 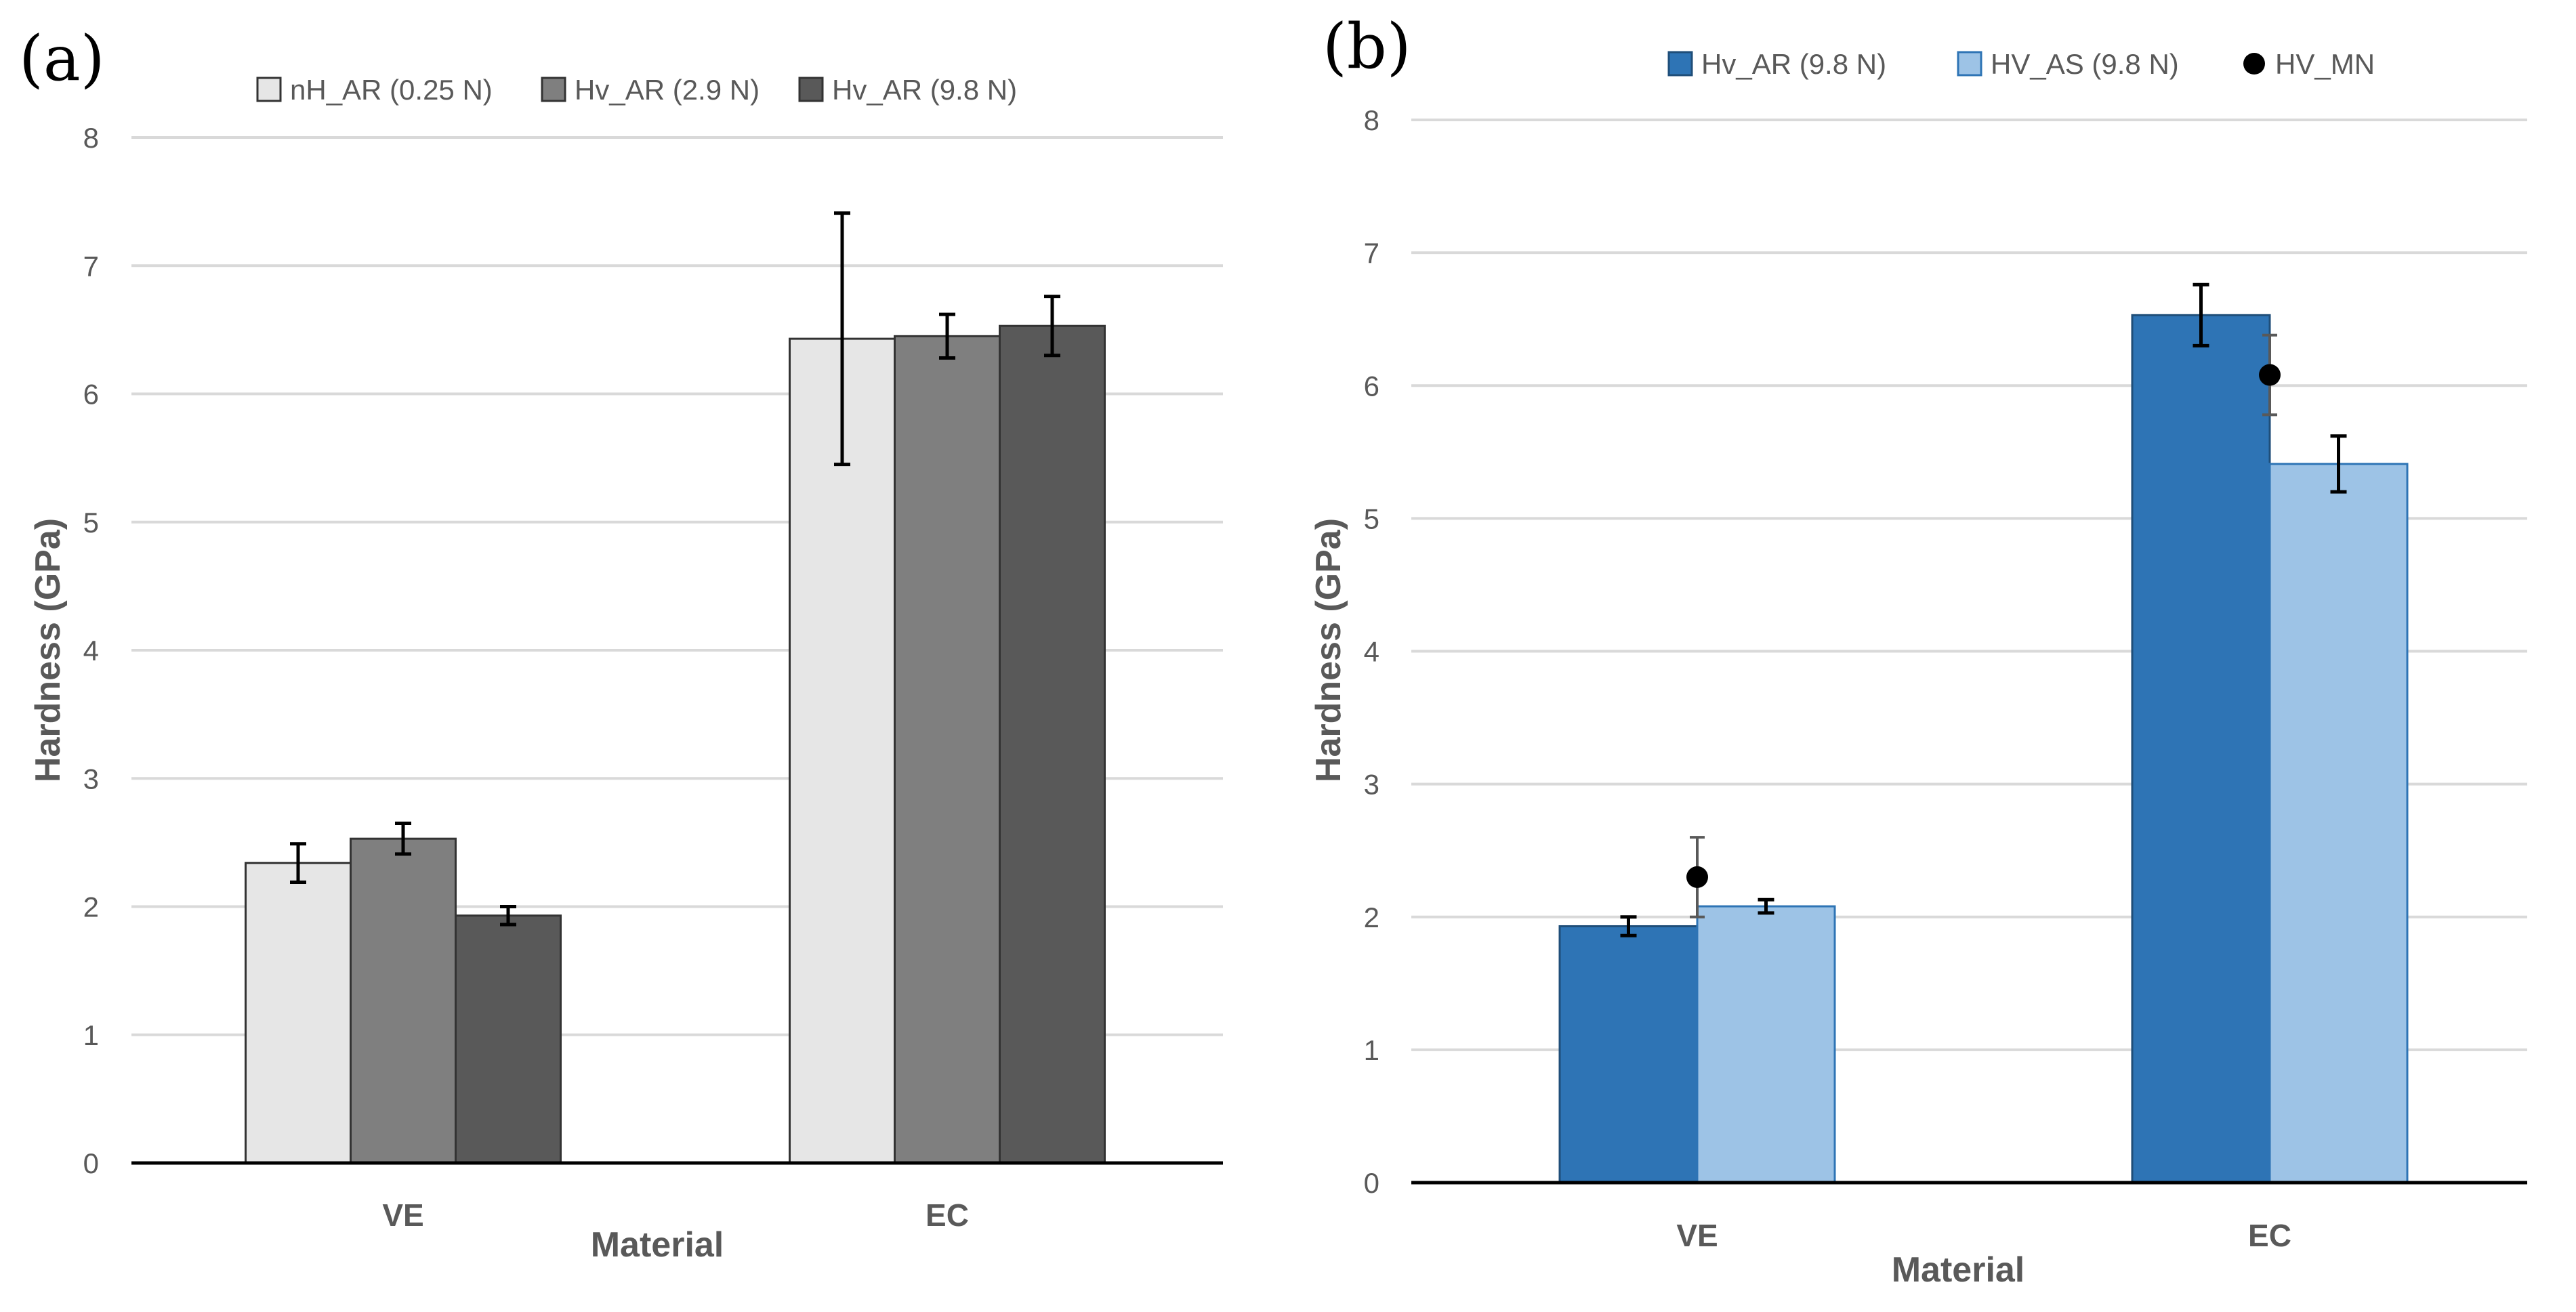 What do you see at coordinates (1697, 877) in the screenshot?
I see `point-hv-mn-ve` at bounding box center [1697, 877].